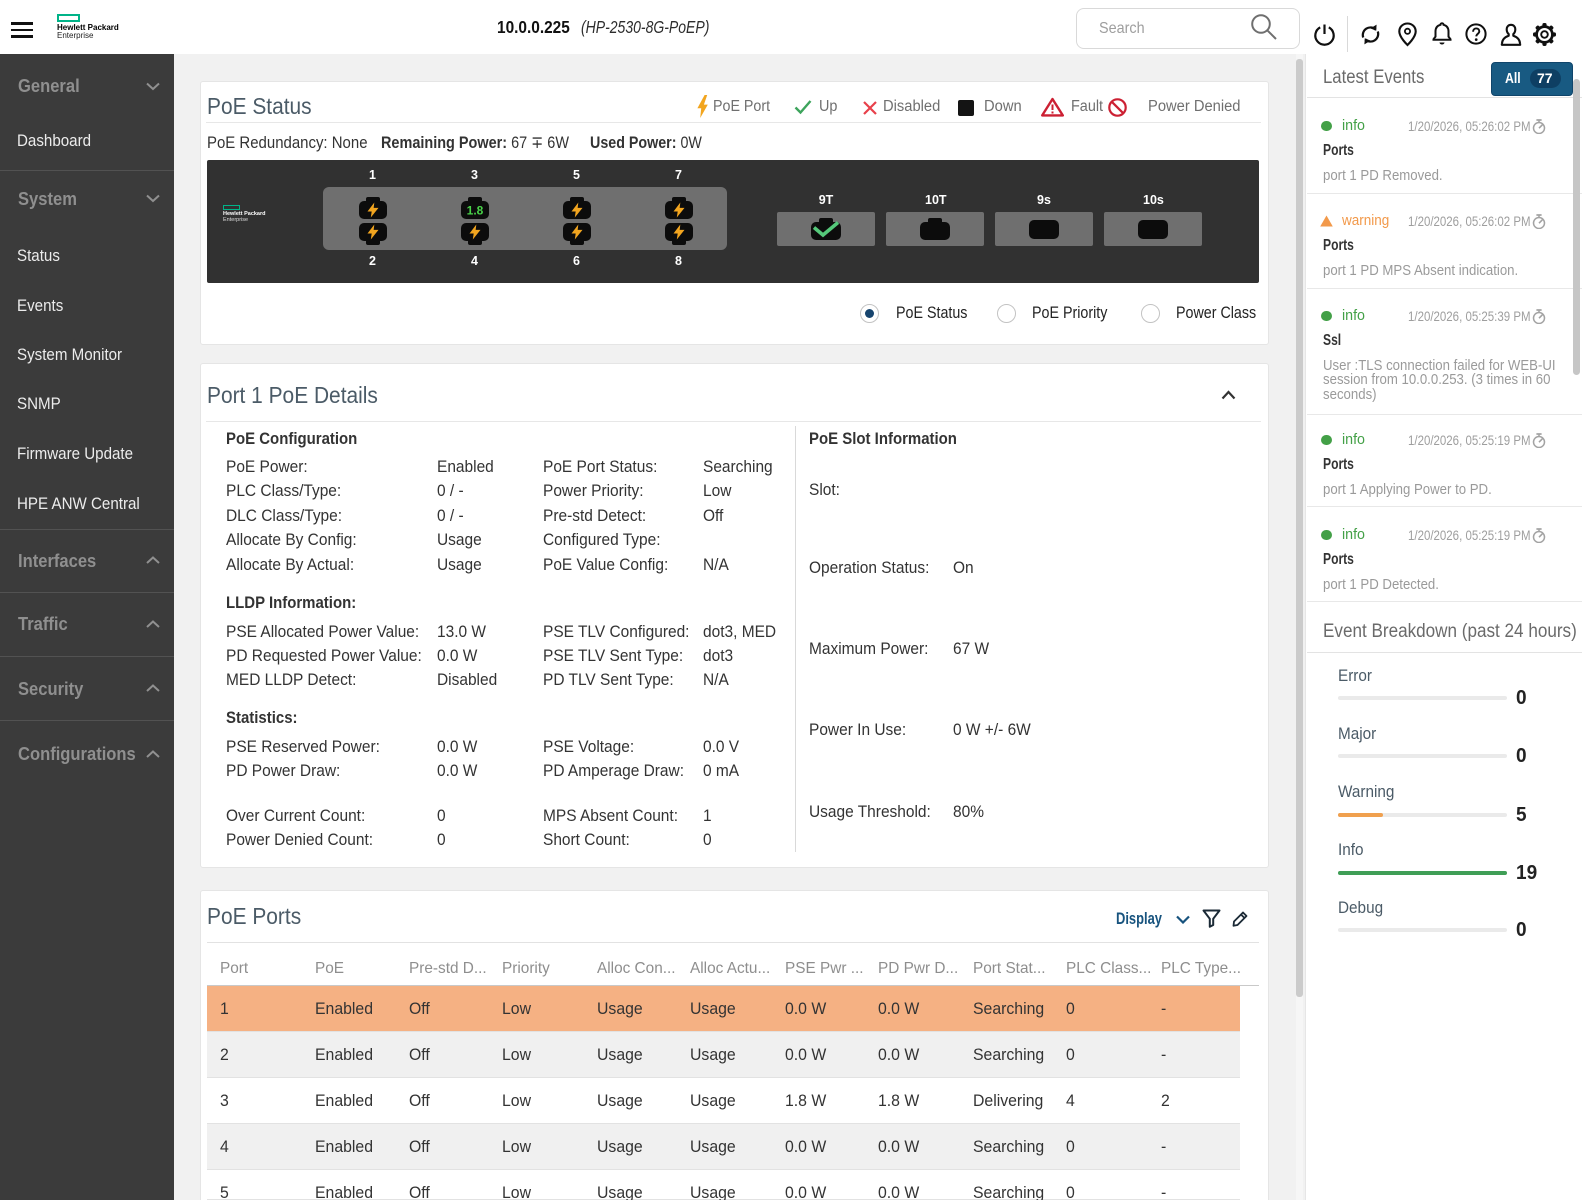  I want to click on svg-text: 1.8, so click(475, 211).